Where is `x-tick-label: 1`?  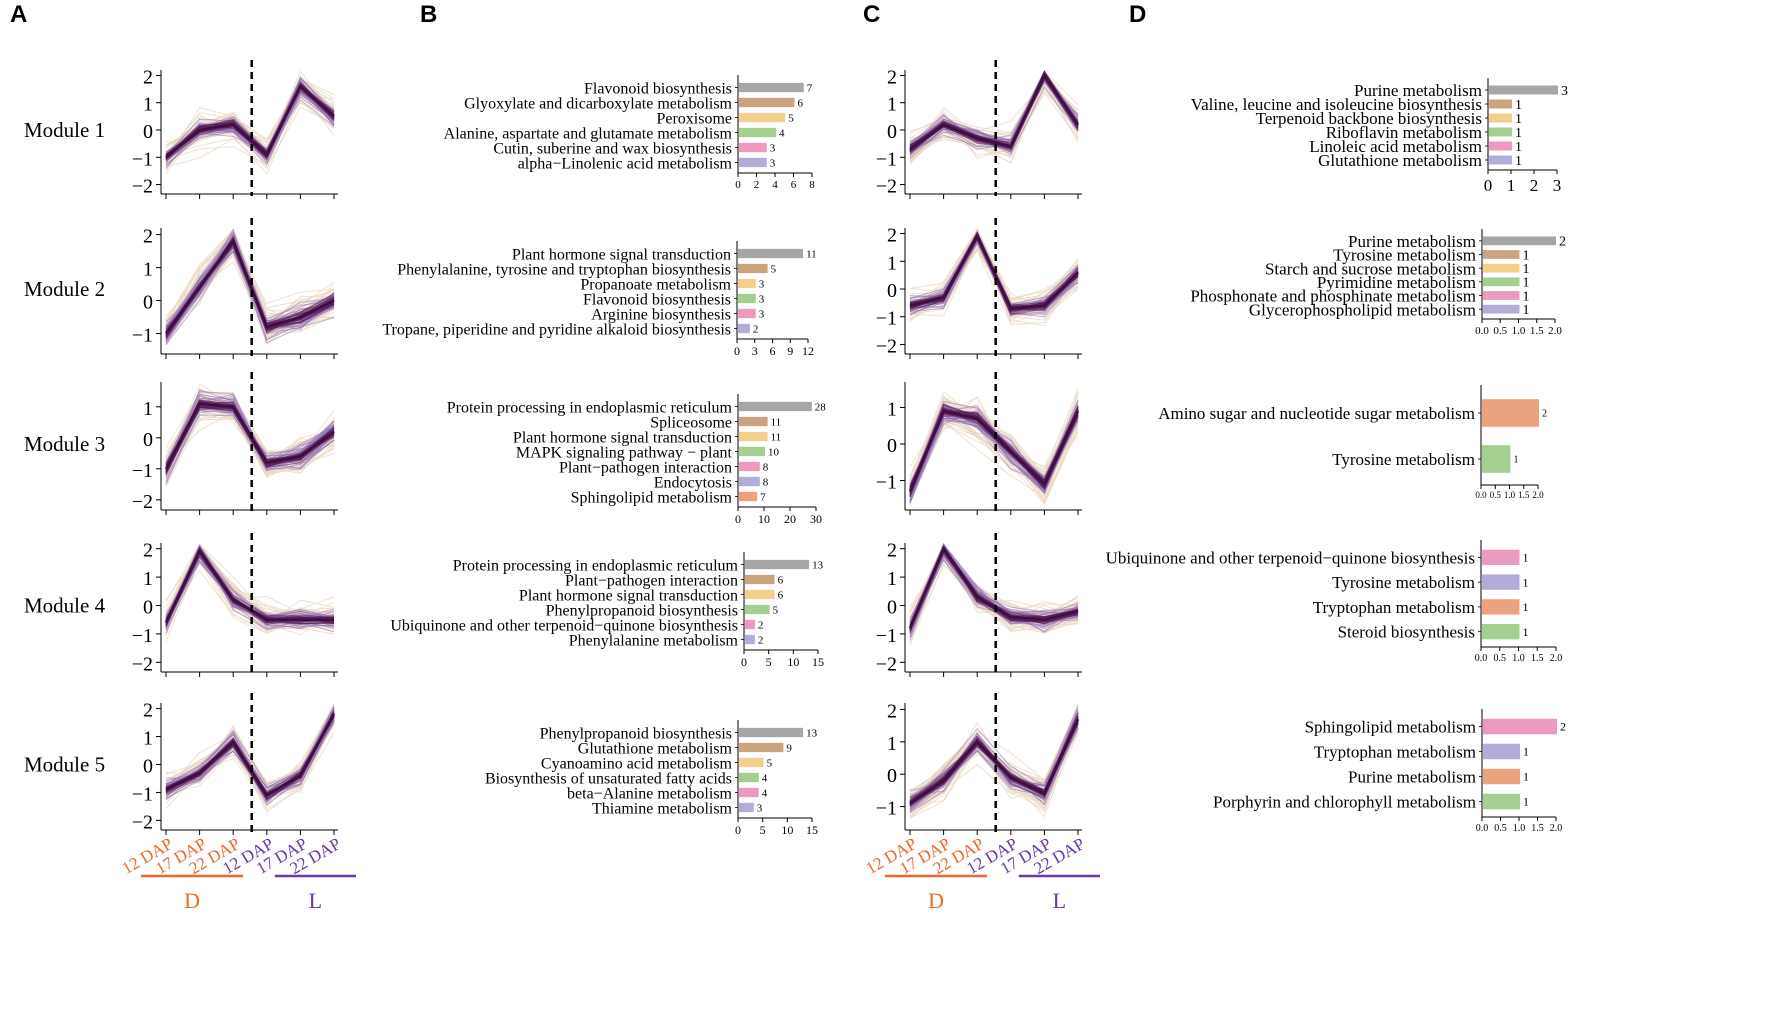 x-tick-label: 1 is located at coordinates (1511, 185).